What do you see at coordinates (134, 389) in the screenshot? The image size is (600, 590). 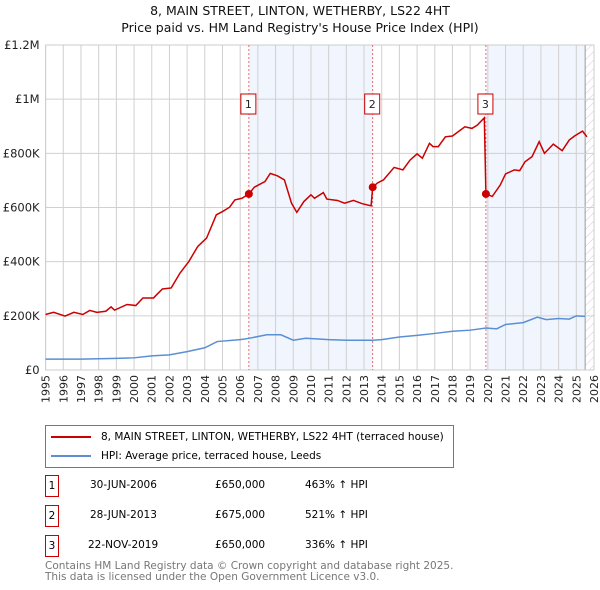 I see `x-tick-label: 2000` at bounding box center [134, 389].